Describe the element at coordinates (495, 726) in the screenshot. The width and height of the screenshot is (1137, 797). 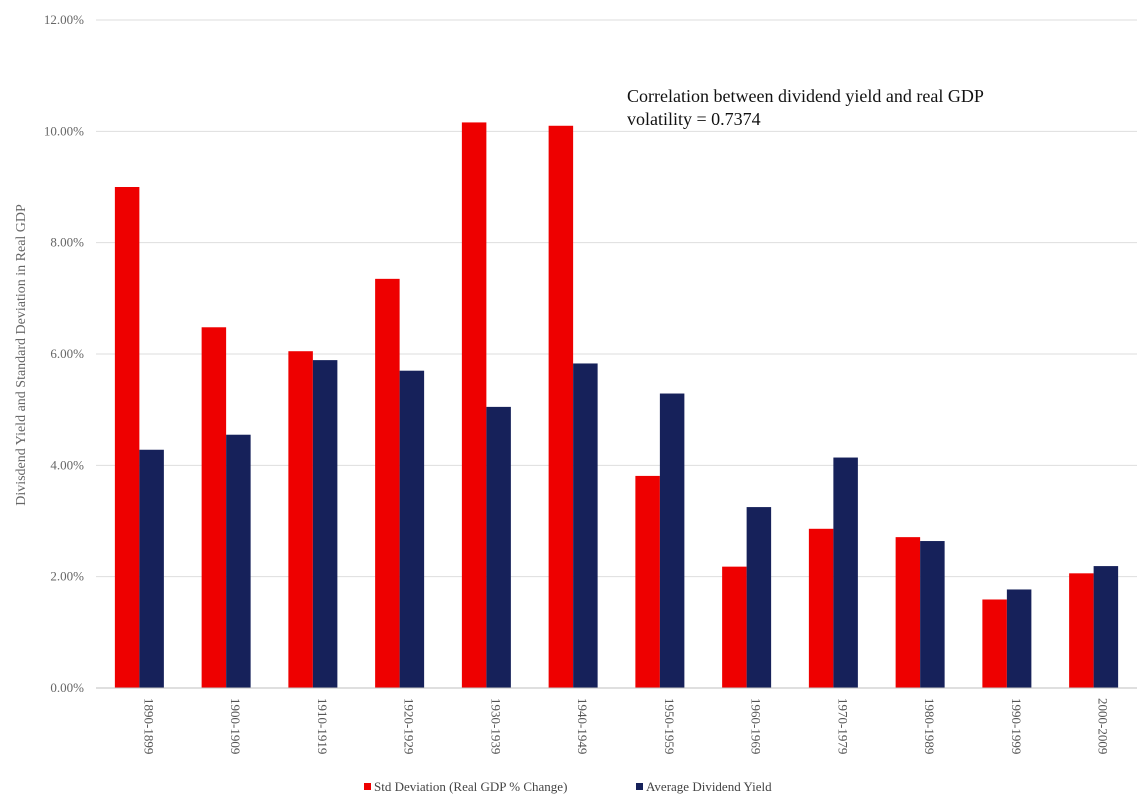
I see `x-tick-label: 1930-1939` at that location.